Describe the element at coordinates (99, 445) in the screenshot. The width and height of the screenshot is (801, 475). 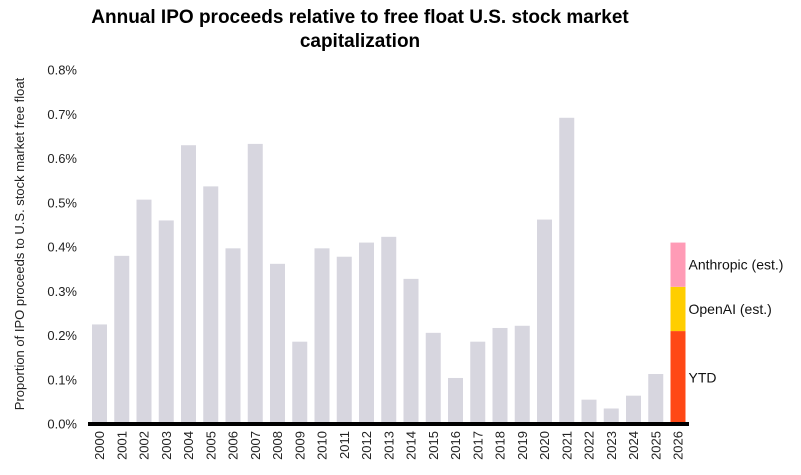
I see `x-tick-label: 2000` at that location.